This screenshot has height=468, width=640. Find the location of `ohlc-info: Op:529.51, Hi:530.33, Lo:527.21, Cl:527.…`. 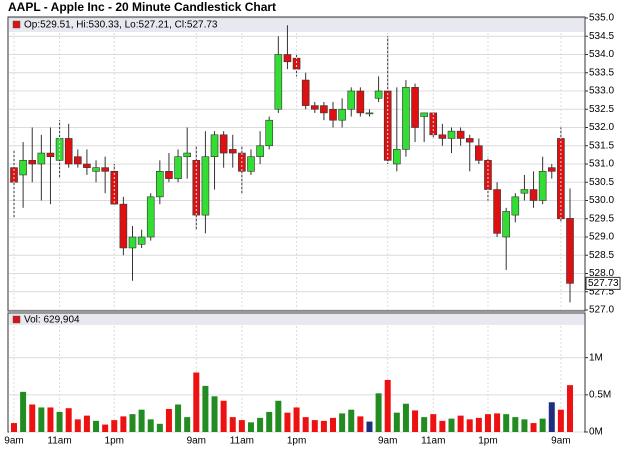

ohlc-info: Op:529.51, Hi:530.33, Lo:527.21, Cl:527.… is located at coordinates (121, 25).